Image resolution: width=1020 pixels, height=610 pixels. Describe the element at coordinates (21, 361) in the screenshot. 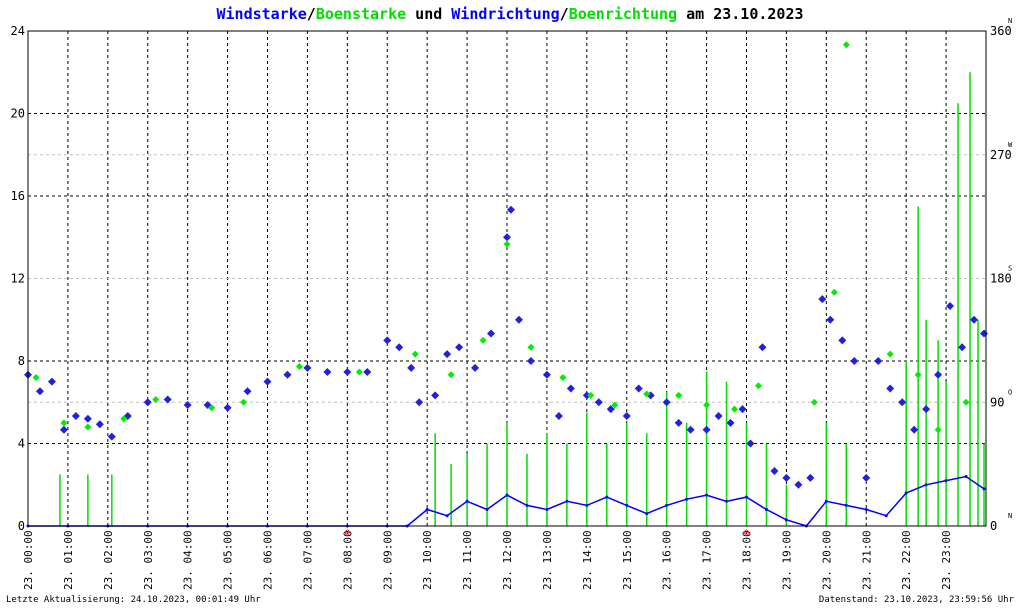

I see `y-tick-label: 8` at that location.